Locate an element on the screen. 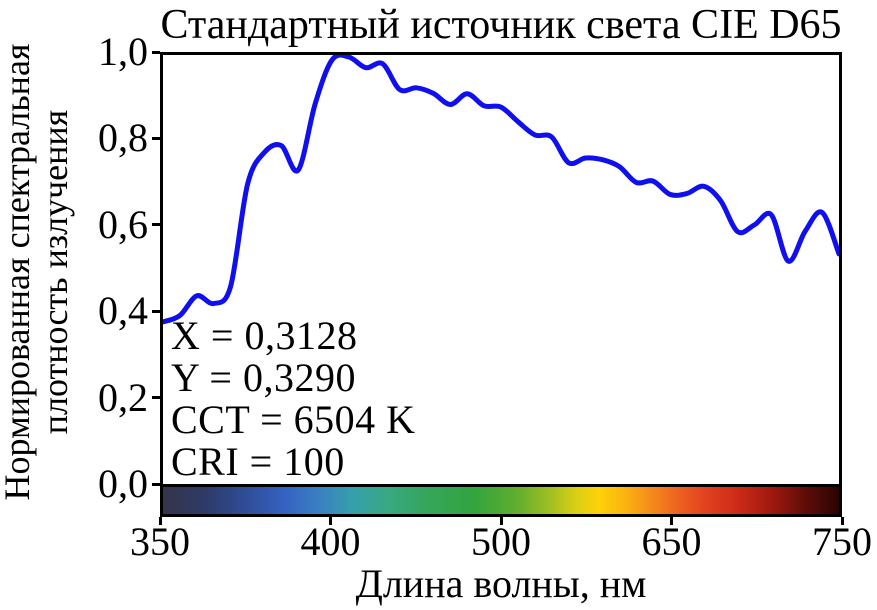  chart-title: Стандартный источник света CIE D65 is located at coordinates (501, 25).